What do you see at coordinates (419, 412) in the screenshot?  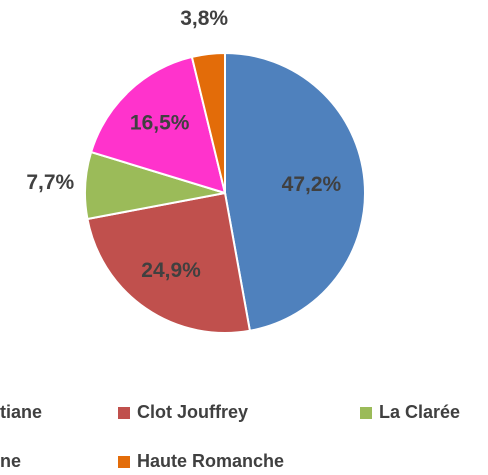 I see `legend-label: La Clarée` at bounding box center [419, 412].